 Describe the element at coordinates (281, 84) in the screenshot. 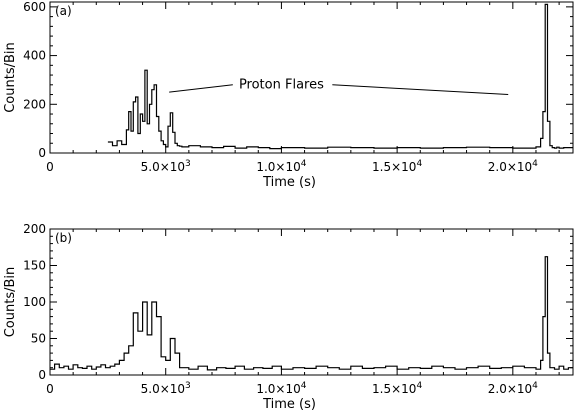

I see `annotation-label: Proton Flares` at that location.